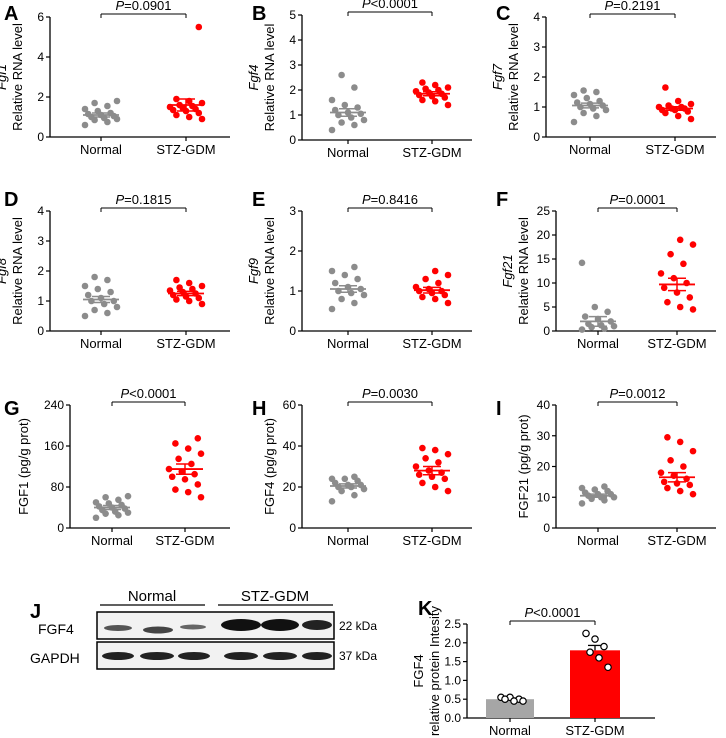 This screenshot has width=726, height=738. I want to click on y-axis-title-group: FGF1 (pg/g prot), so click(23, 466).